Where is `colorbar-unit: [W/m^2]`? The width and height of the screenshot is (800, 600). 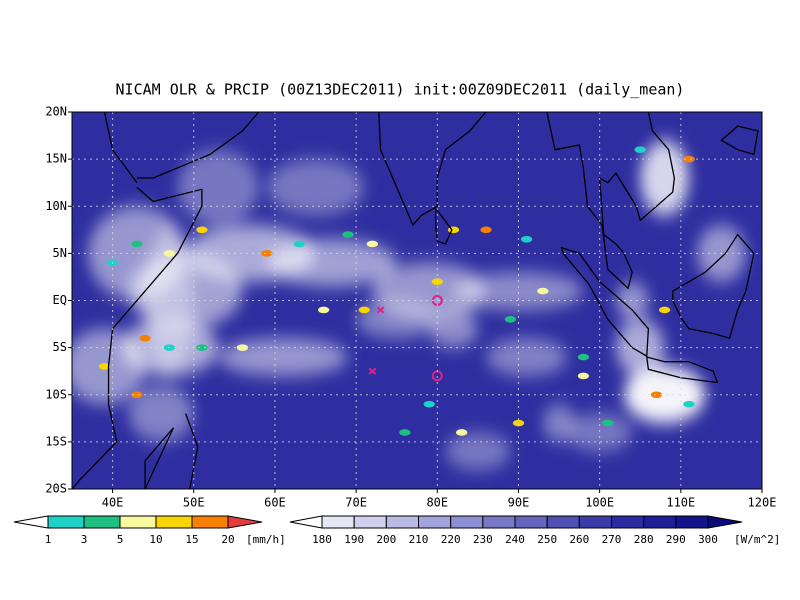 colorbar-unit: [W/m^2] is located at coordinates (757, 539).